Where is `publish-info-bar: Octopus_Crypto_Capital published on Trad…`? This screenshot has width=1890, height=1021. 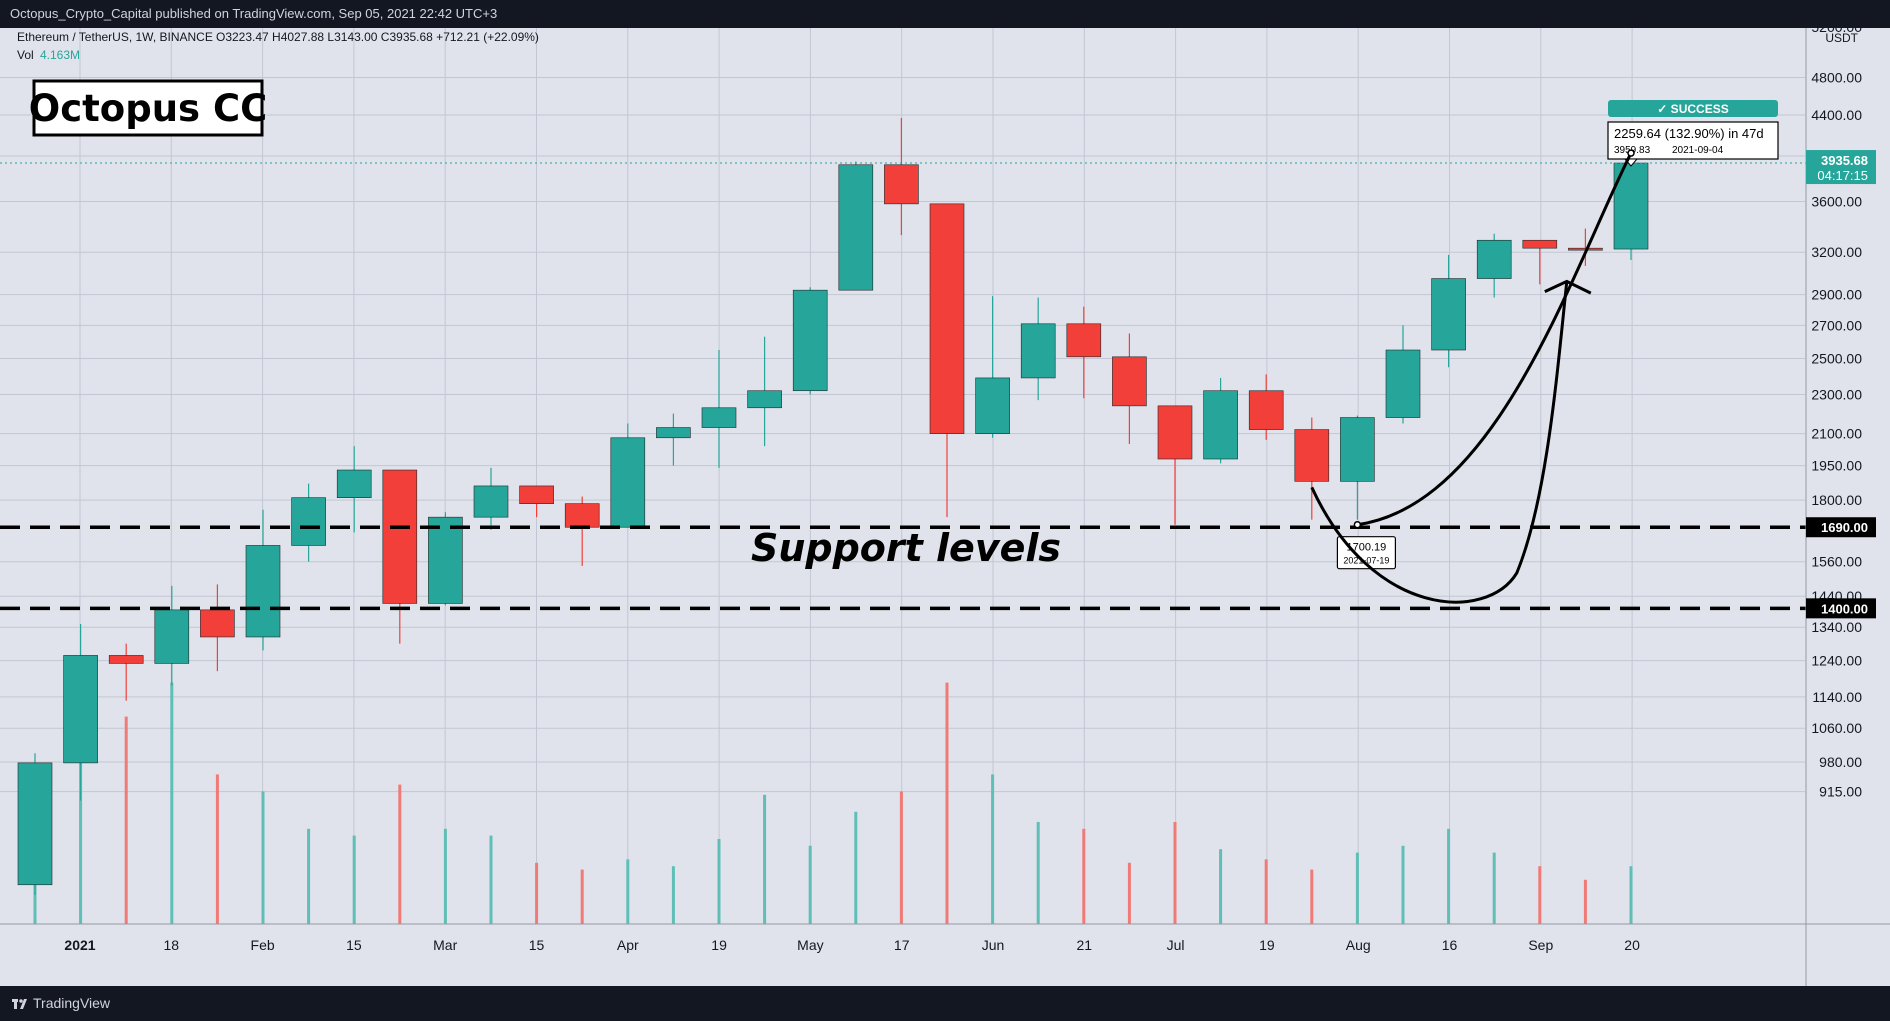 publish-info-bar: Octopus_Crypto_Capital published on Trad… is located at coordinates (945, 14).